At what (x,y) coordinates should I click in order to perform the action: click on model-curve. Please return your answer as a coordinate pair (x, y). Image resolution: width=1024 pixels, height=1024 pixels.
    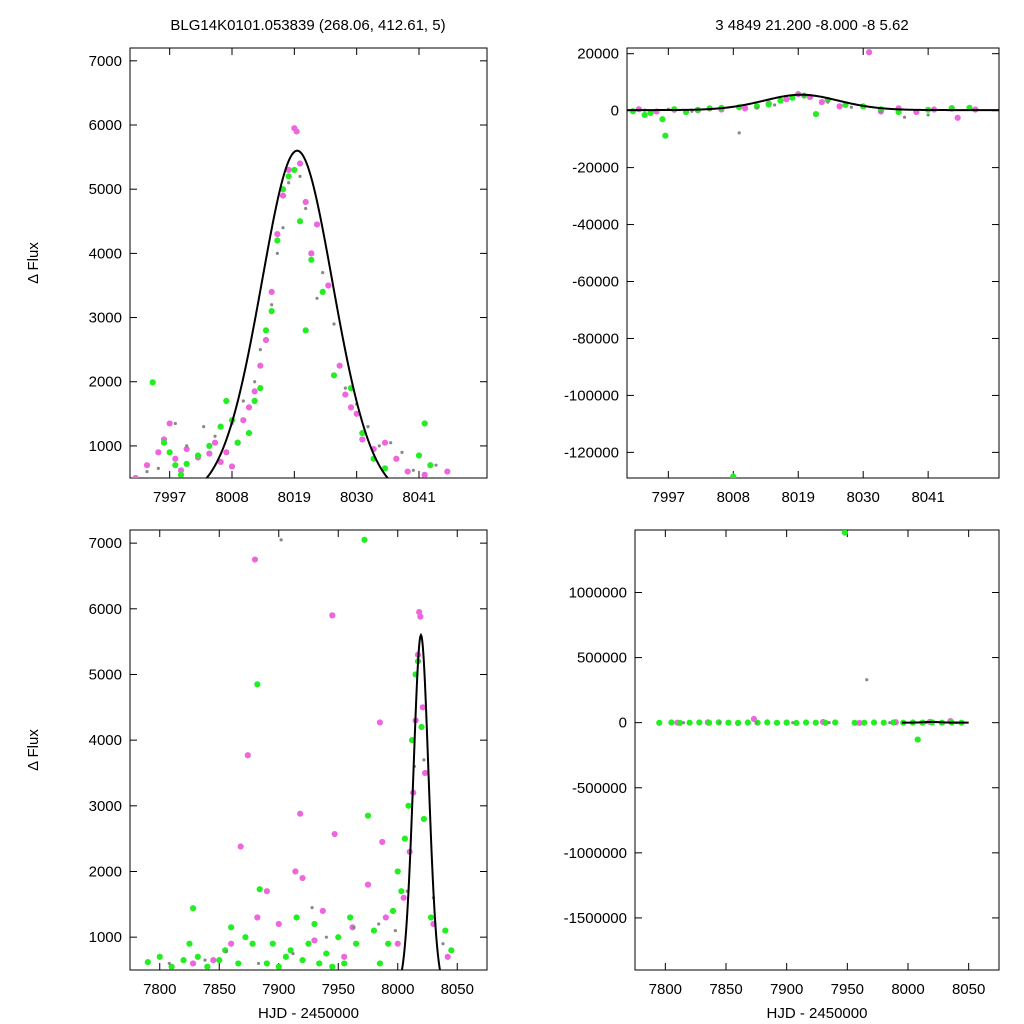
    Looking at the image, I should click on (935, 722).